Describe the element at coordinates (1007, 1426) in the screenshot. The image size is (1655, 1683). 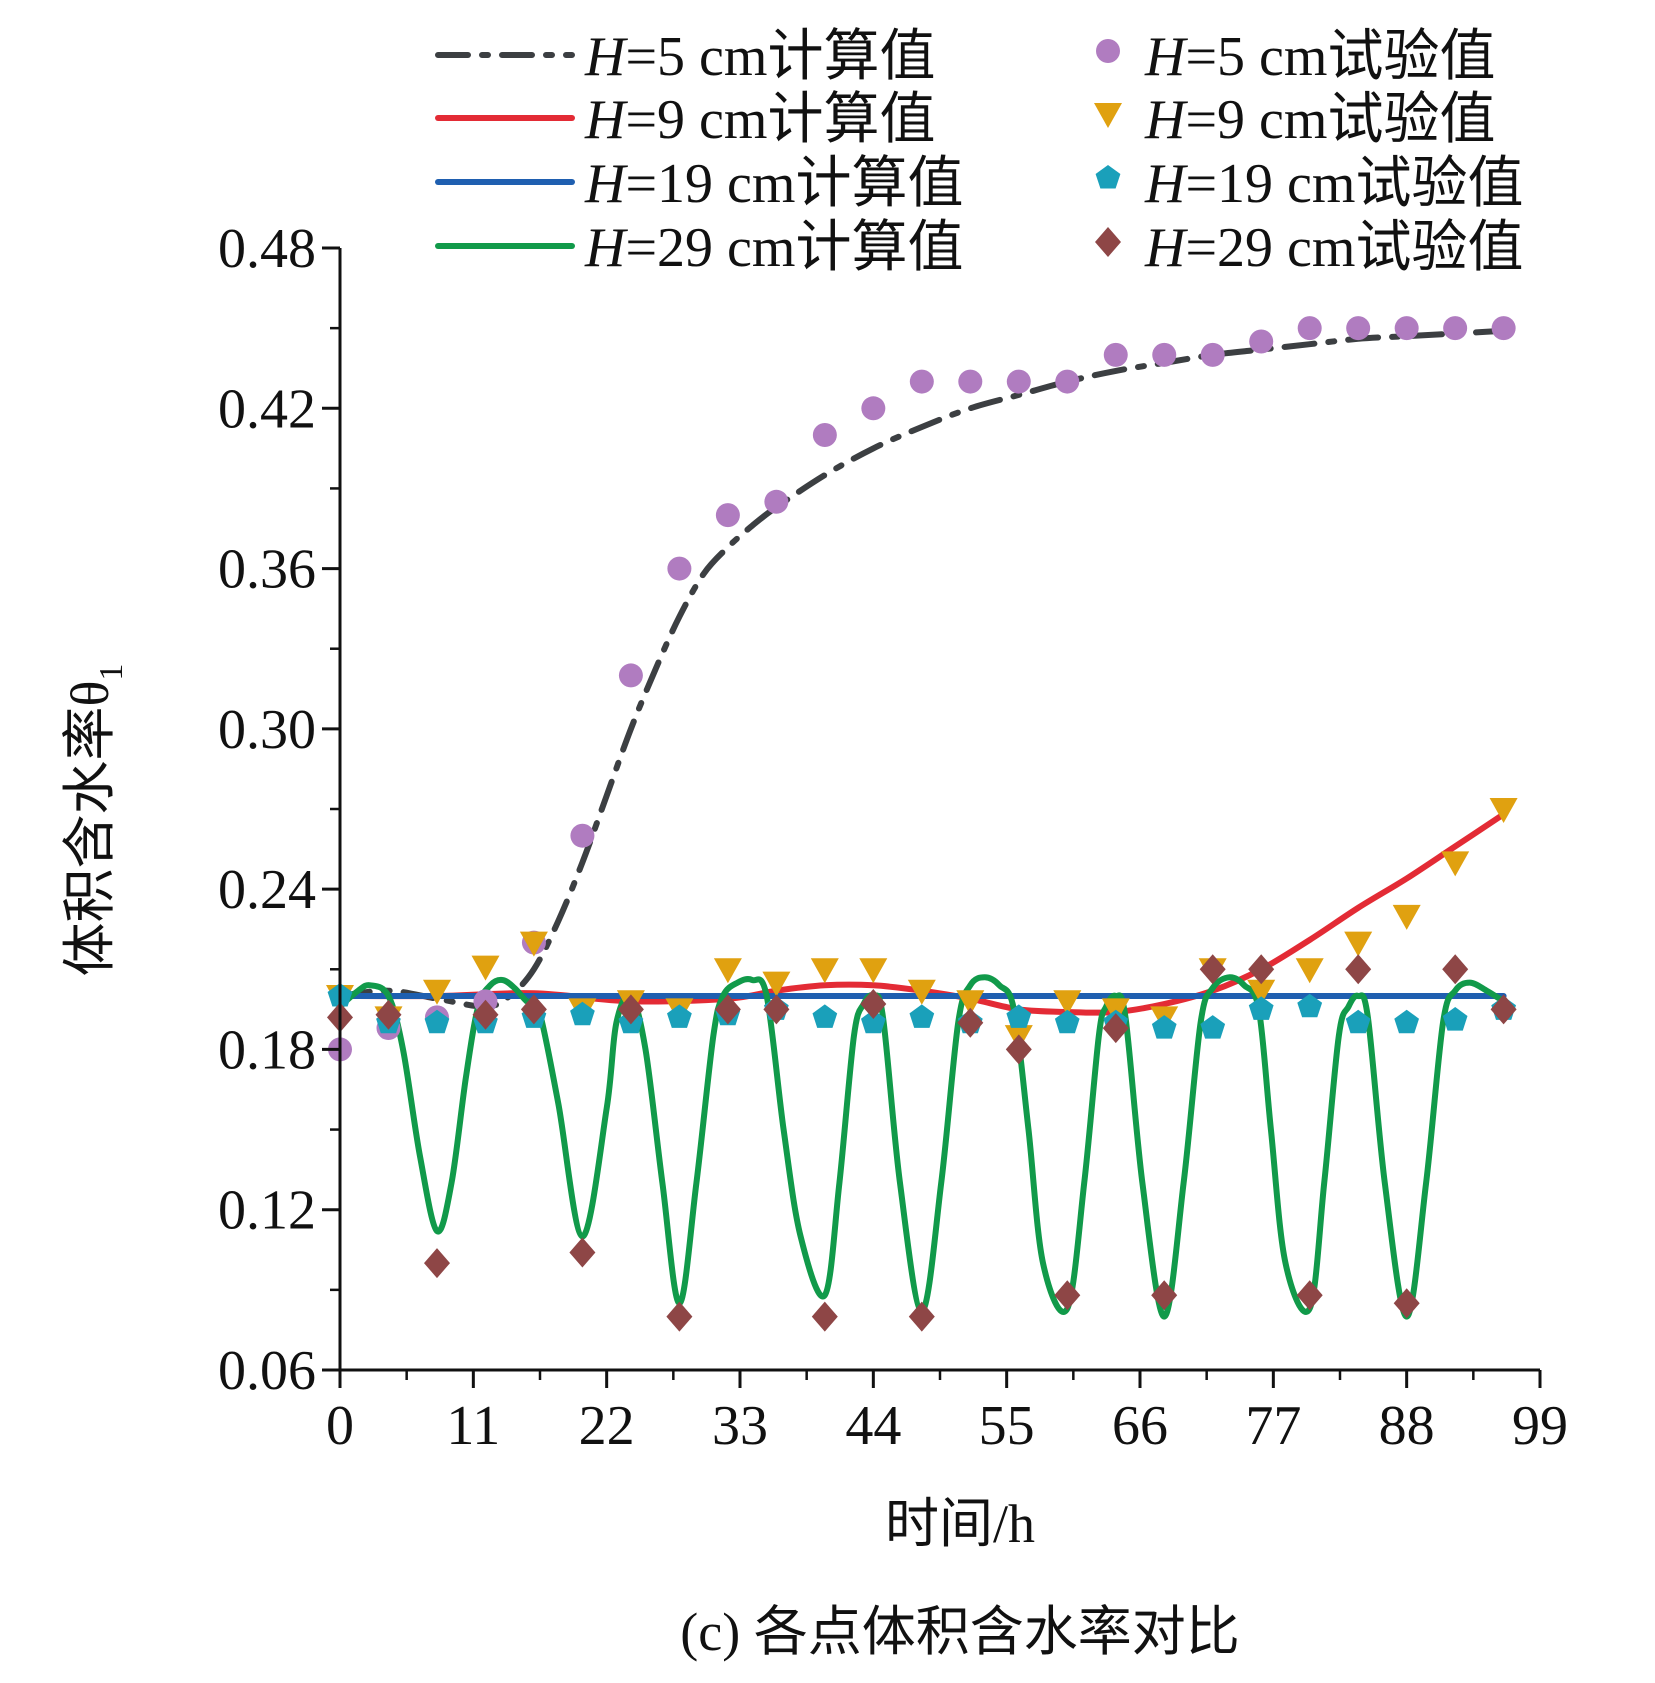
I see `x-tick-label: 55` at that location.